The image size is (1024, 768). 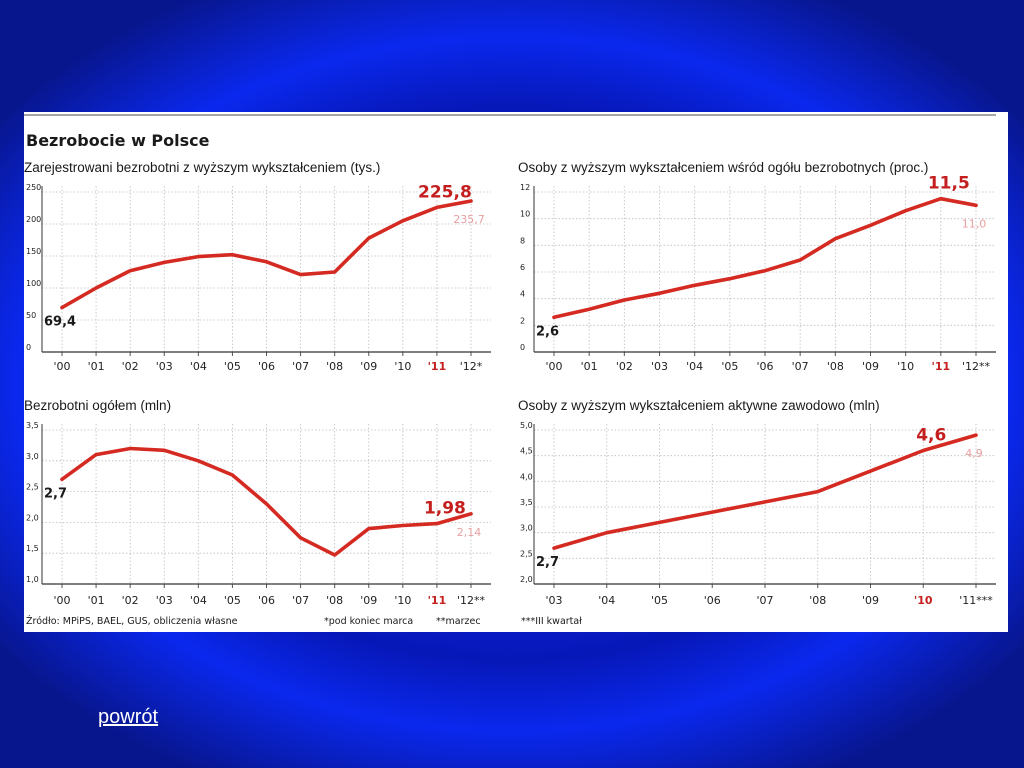 What do you see at coordinates (974, 453) in the screenshot?
I see `projection-value-label: 4,9` at bounding box center [974, 453].